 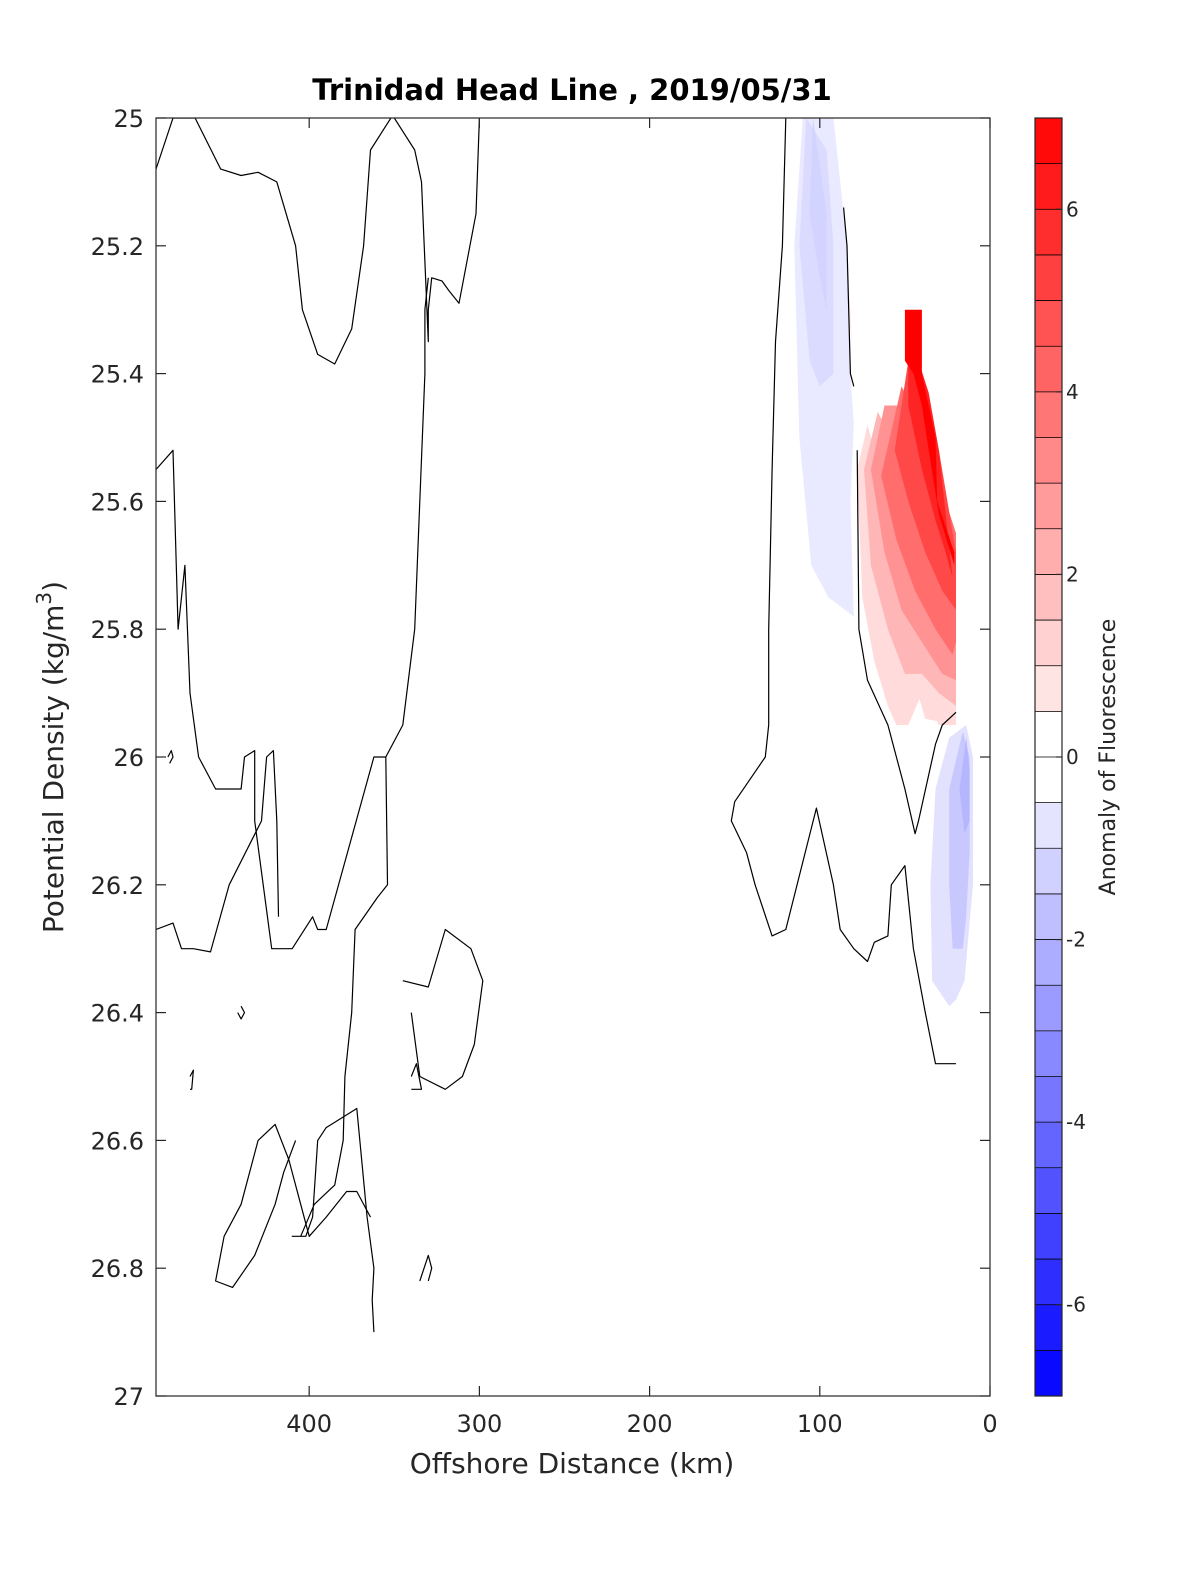 What do you see at coordinates (128, 758) in the screenshot?
I see `y-tick-label: 26` at bounding box center [128, 758].